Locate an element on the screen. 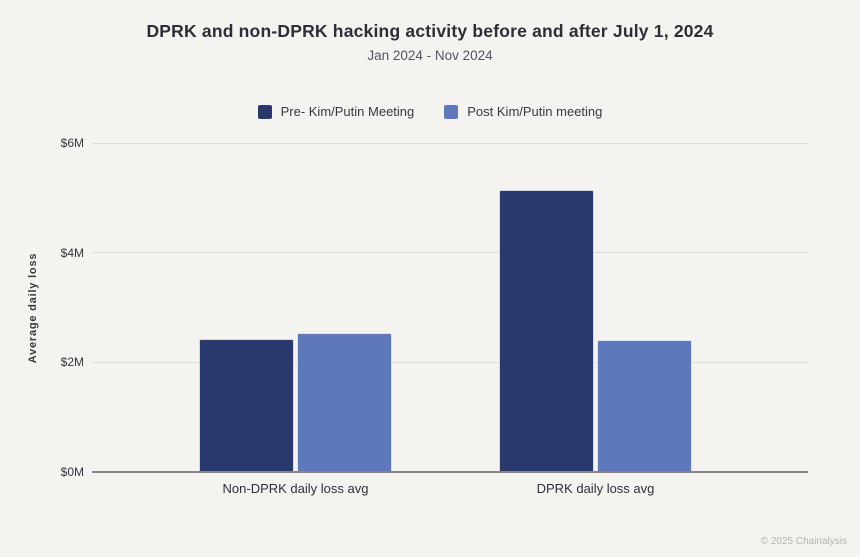 Image resolution: width=860 pixels, height=557 pixels. legend-label: Post Kim/Putin meeting is located at coordinates (535, 111).